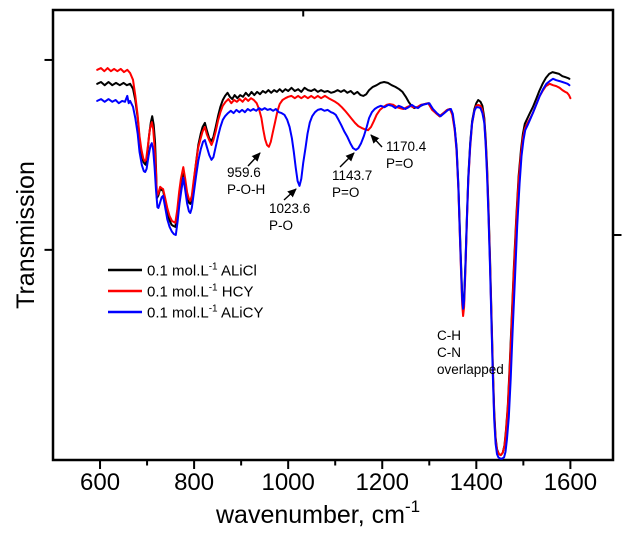 This screenshot has width=625, height=540. I want to click on annotation-text-9596: 959.6 P-O-H, so click(246, 181).